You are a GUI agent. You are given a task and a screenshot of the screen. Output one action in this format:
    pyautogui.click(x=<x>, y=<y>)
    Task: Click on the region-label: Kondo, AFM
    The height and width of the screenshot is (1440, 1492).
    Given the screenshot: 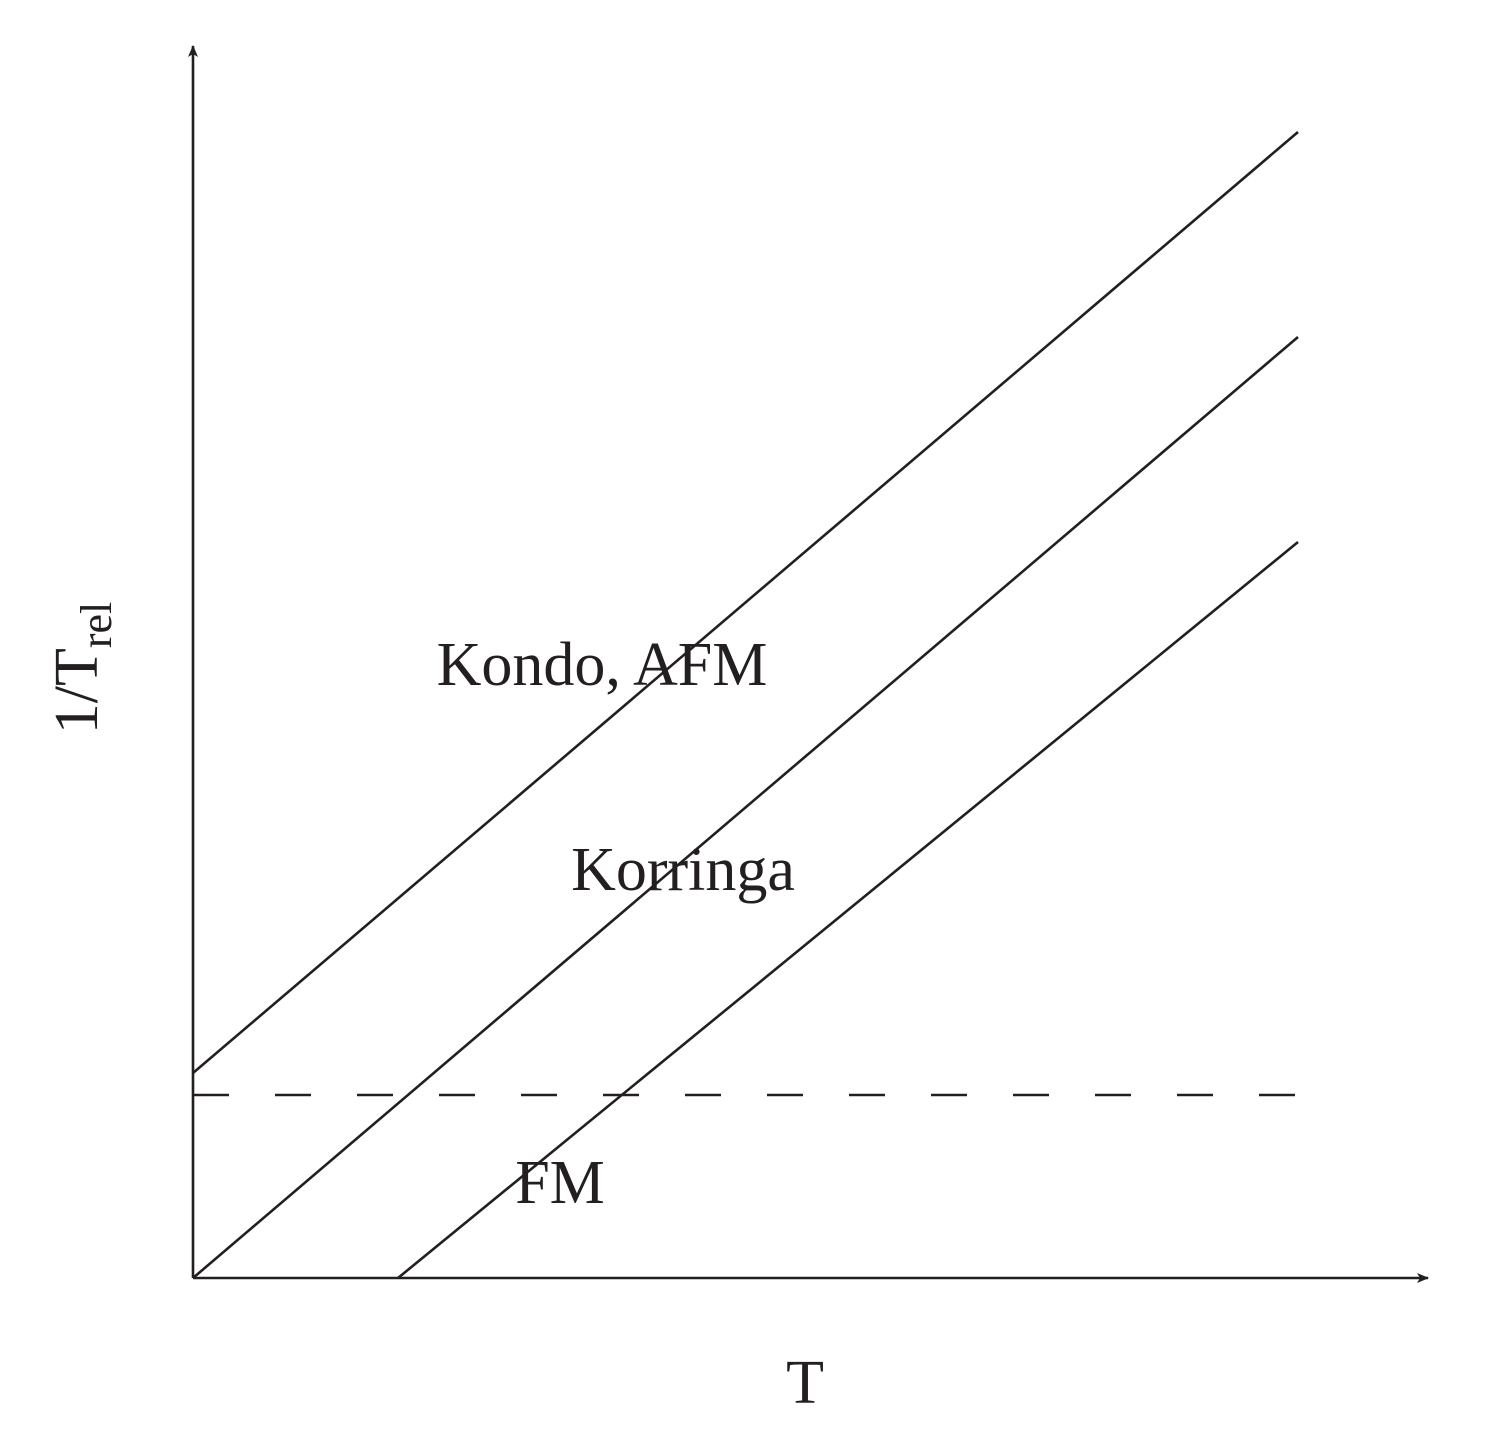 What is the action you would take?
    pyautogui.click(x=602, y=665)
    